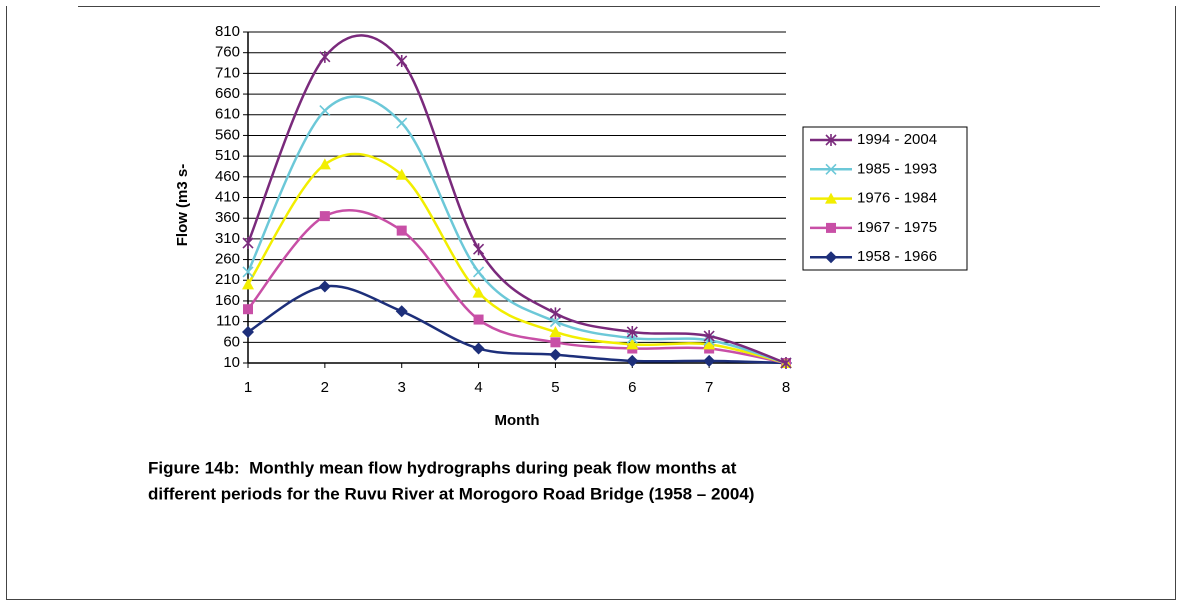 Image resolution: width=1181 pixels, height=605 pixels. What do you see at coordinates (555, 387) in the screenshot?
I see `x-tick-label: 5` at bounding box center [555, 387].